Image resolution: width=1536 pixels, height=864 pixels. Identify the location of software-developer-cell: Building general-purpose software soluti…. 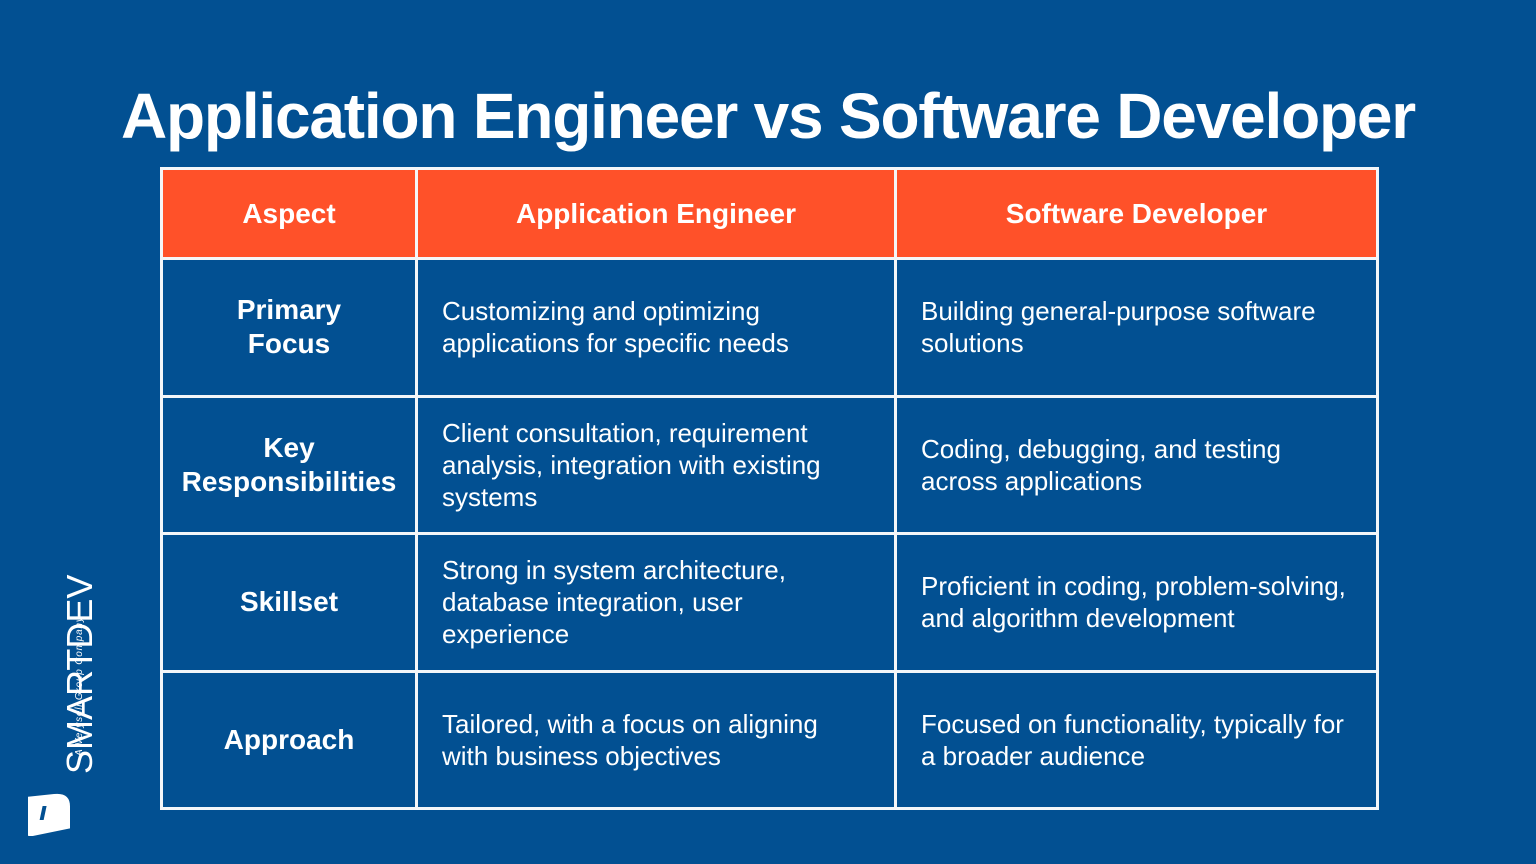
(1136, 327).